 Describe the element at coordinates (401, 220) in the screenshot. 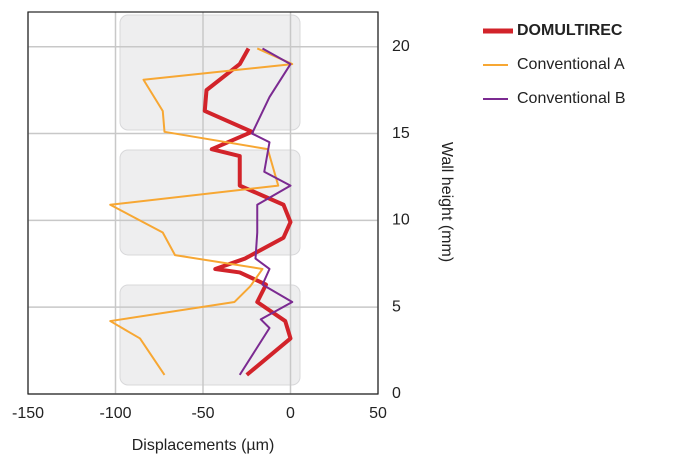

I see `y-tick-label: 10` at that location.